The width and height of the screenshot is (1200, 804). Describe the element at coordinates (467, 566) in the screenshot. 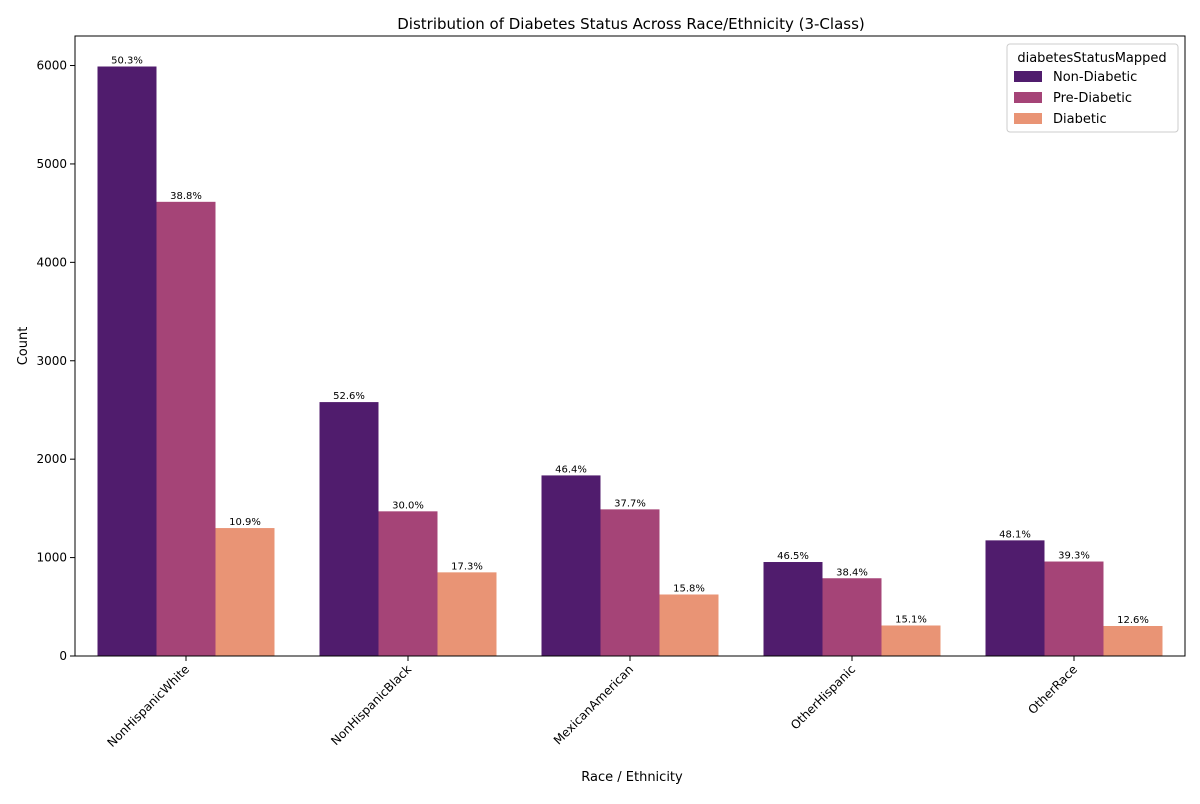

I see `bar-data-label: 17.3%` at that location.